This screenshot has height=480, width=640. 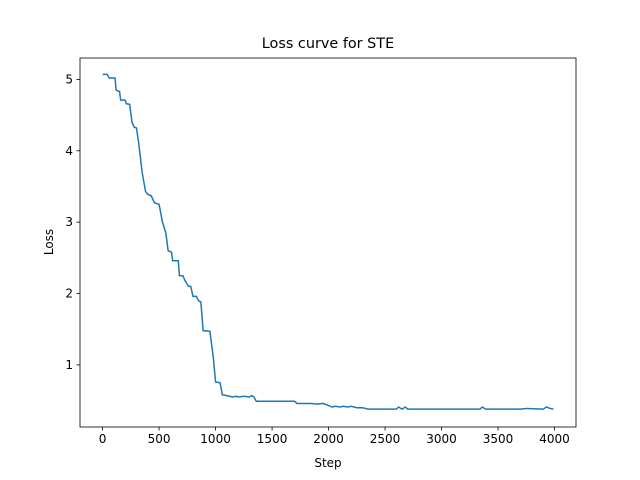 What do you see at coordinates (441, 439) in the screenshot?
I see `x-tick-label: 3000` at bounding box center [441, 439].